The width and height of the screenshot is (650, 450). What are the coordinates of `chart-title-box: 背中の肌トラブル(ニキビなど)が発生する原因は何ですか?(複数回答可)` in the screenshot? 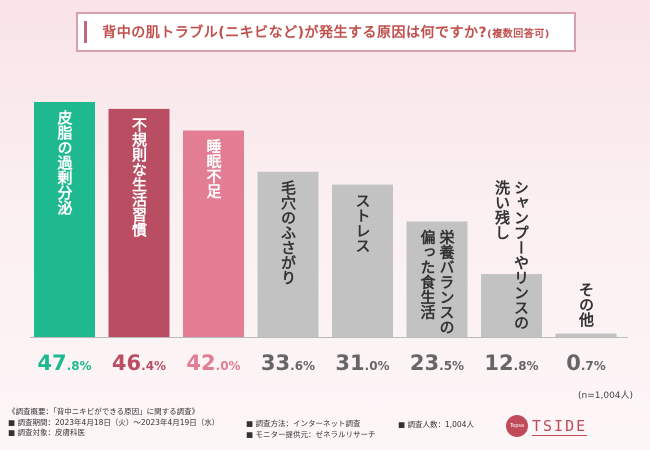 It's located at (326, 32).